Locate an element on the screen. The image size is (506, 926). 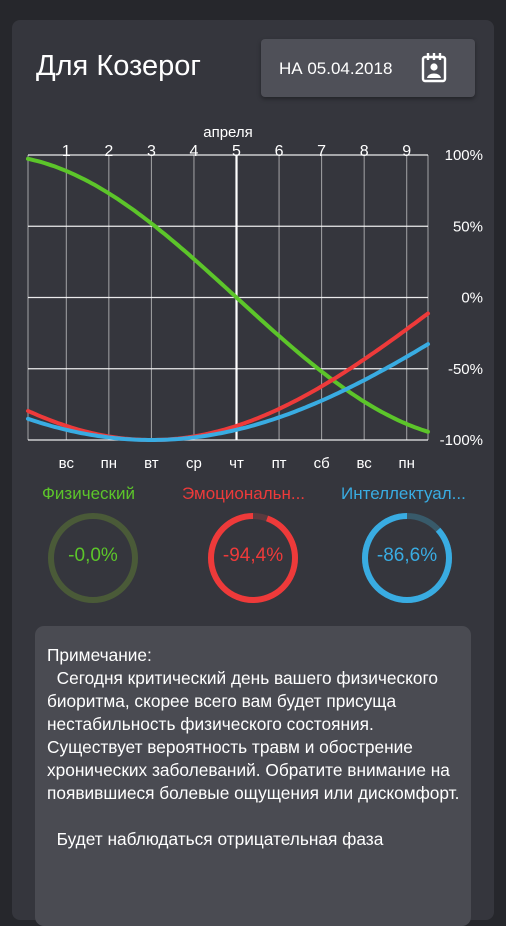
date-picker-button: НА 05.04.2018 is located at coordinates (368, 68).